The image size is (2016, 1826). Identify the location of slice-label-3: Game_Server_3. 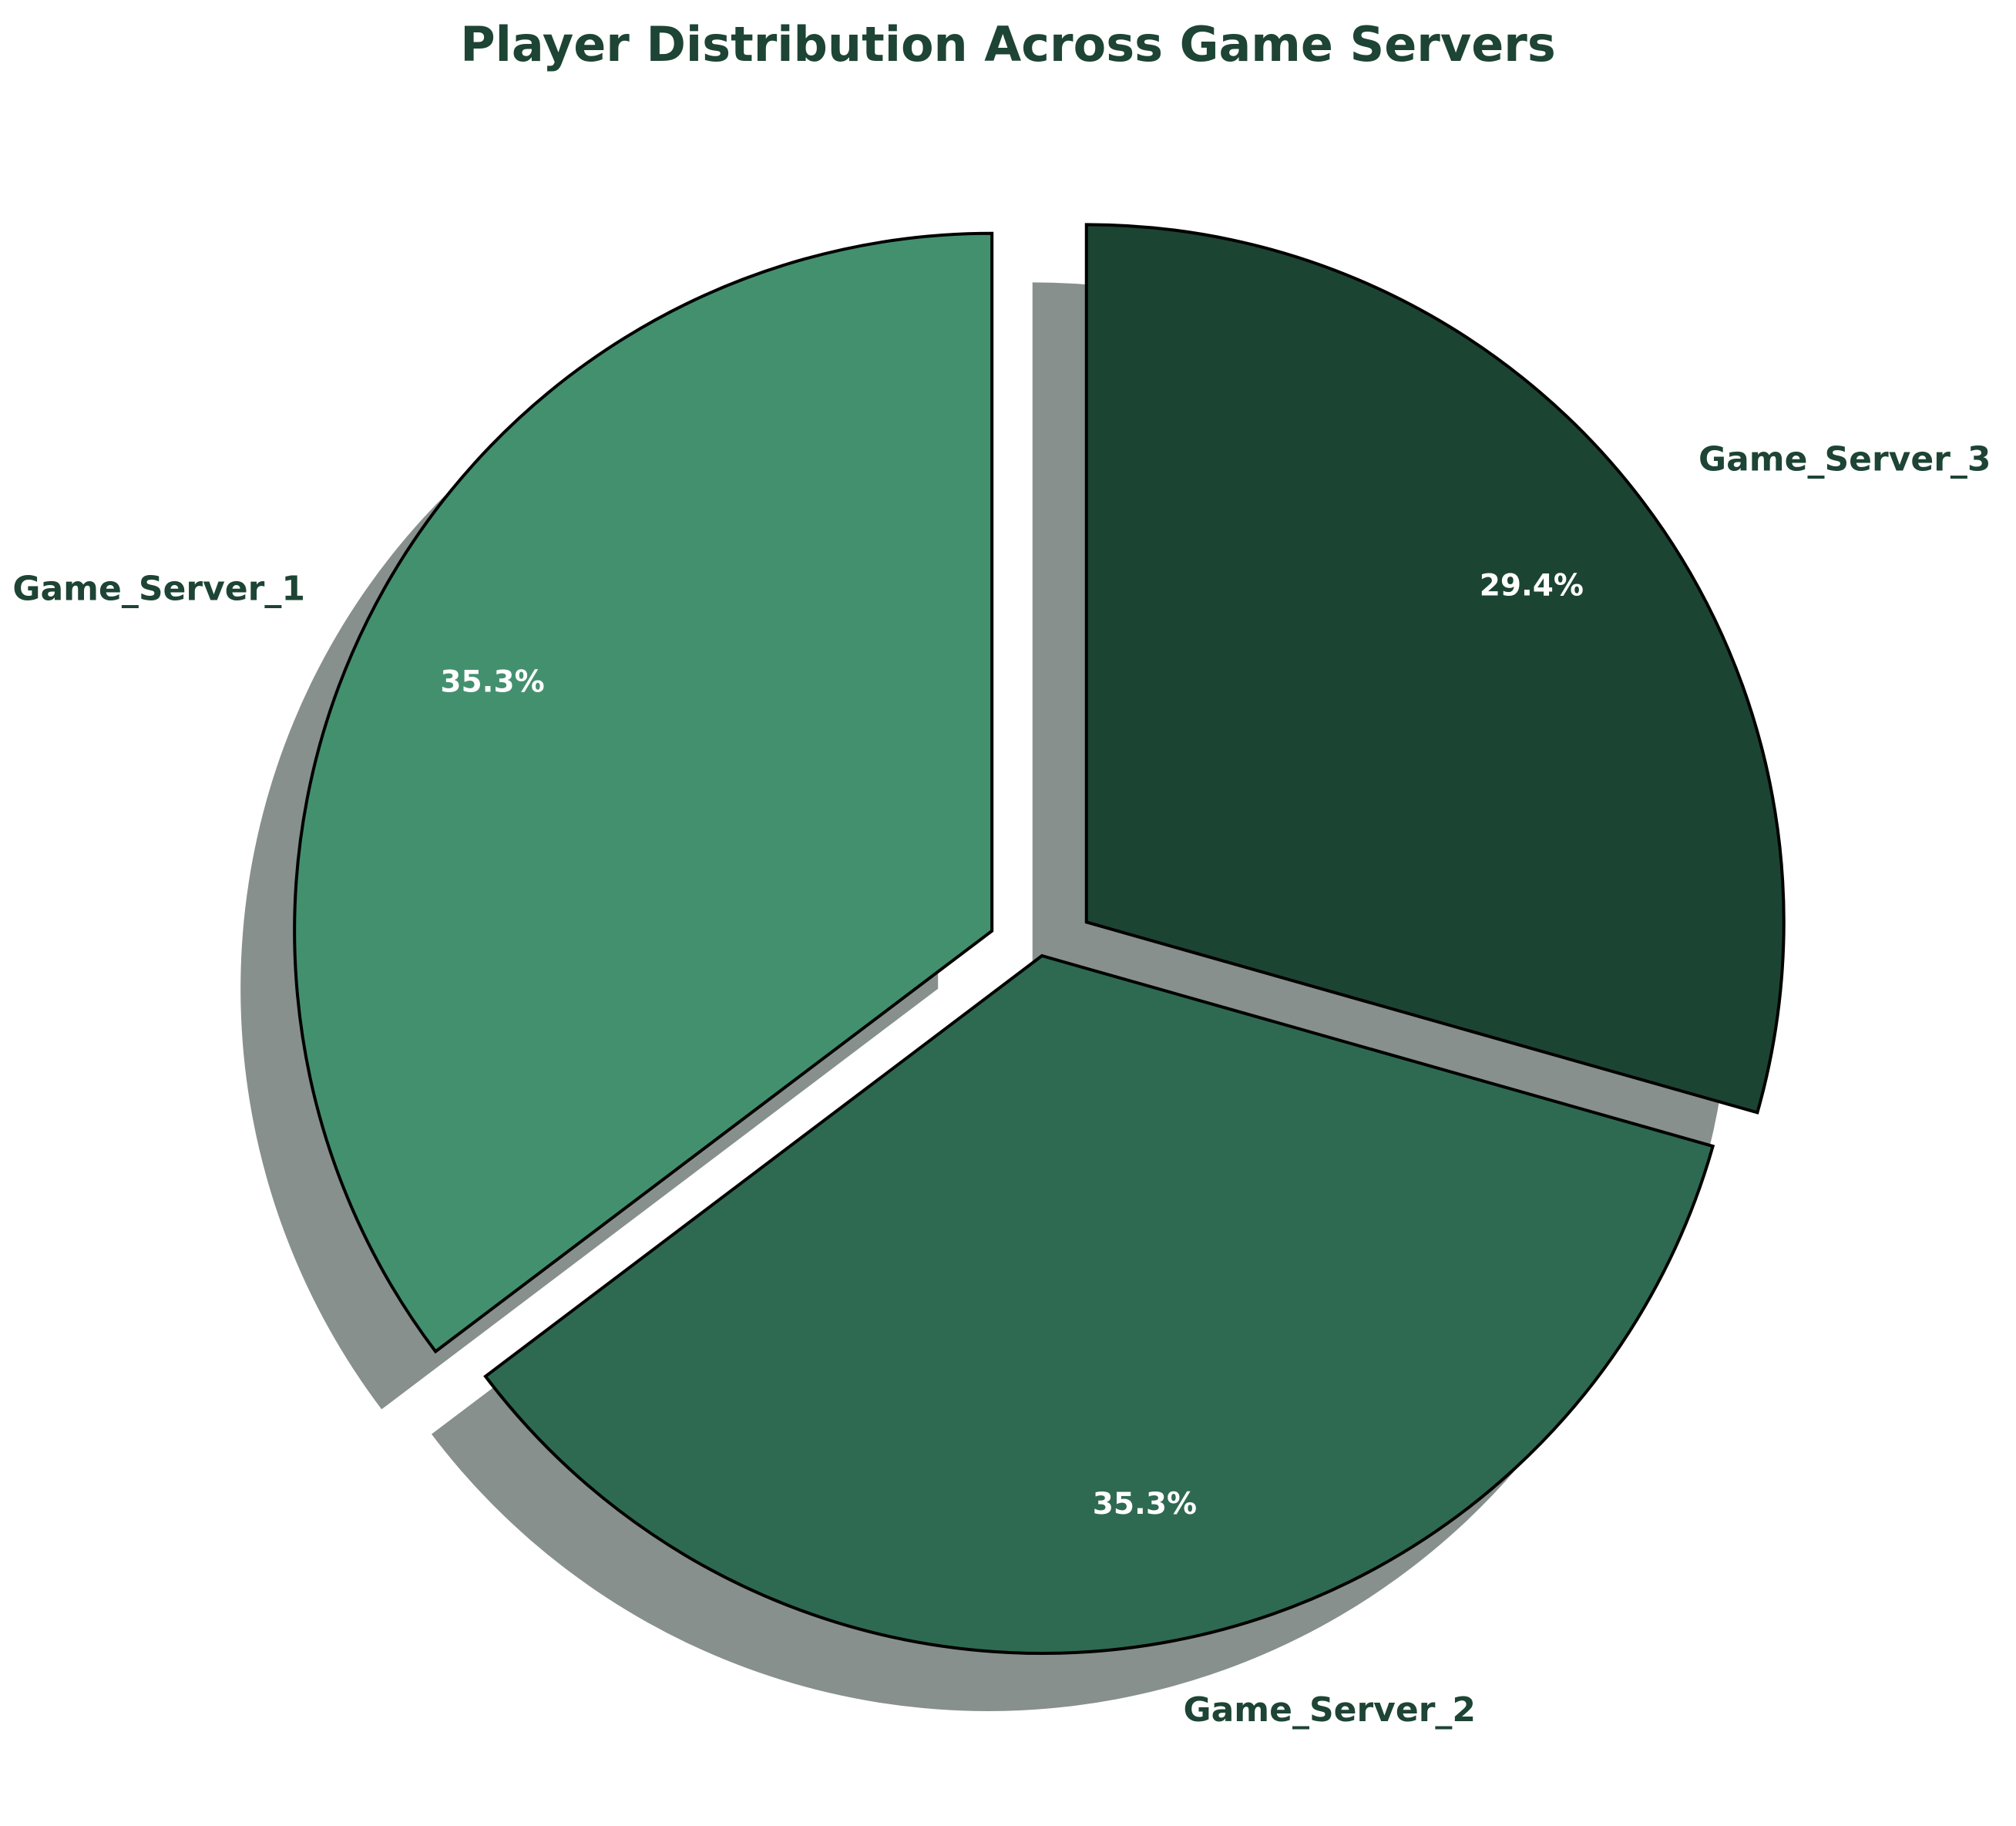
(1845, 459).